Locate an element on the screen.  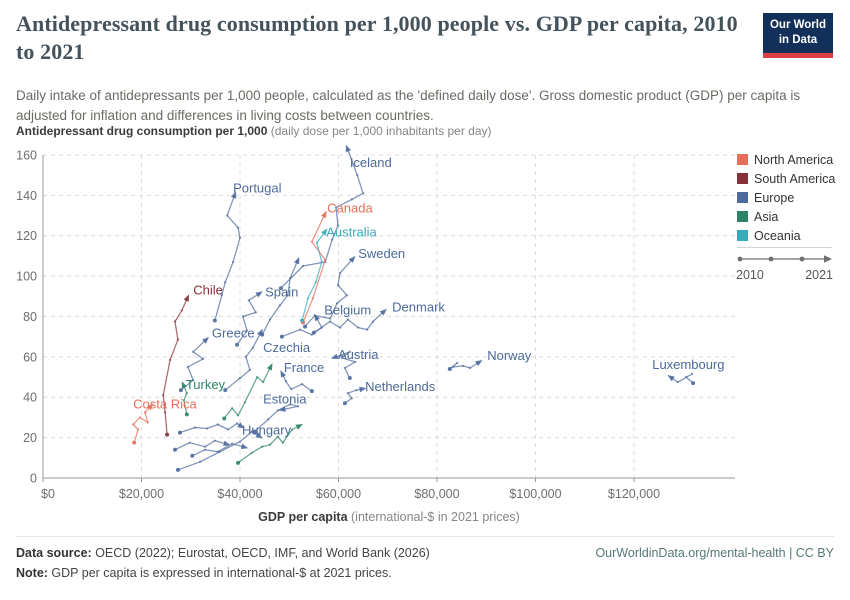
country-label-Netherlands: Netherlands is located at coordinates (400, 386).